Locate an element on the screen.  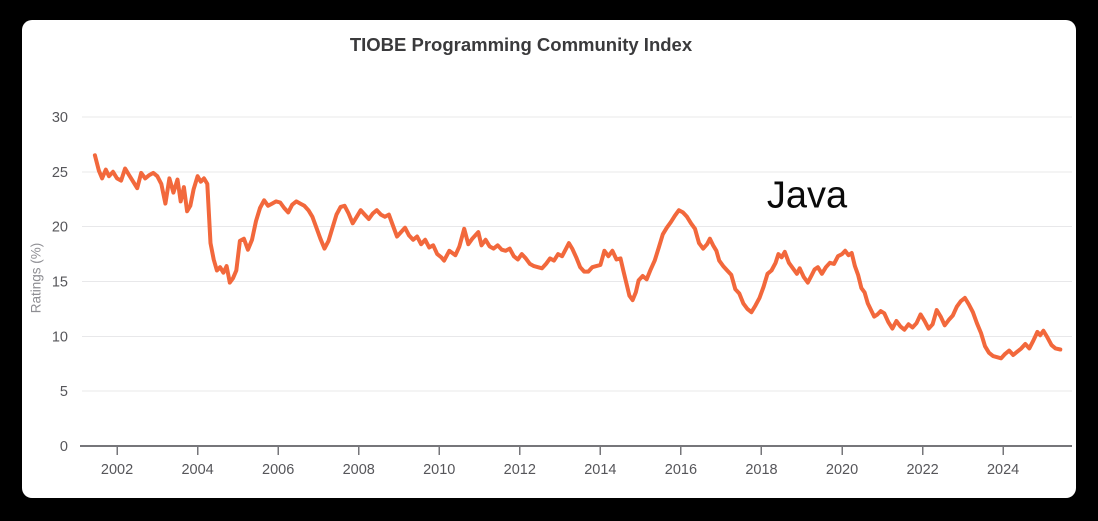
y-tick-label: 0 is located at coordinates (64, 447).